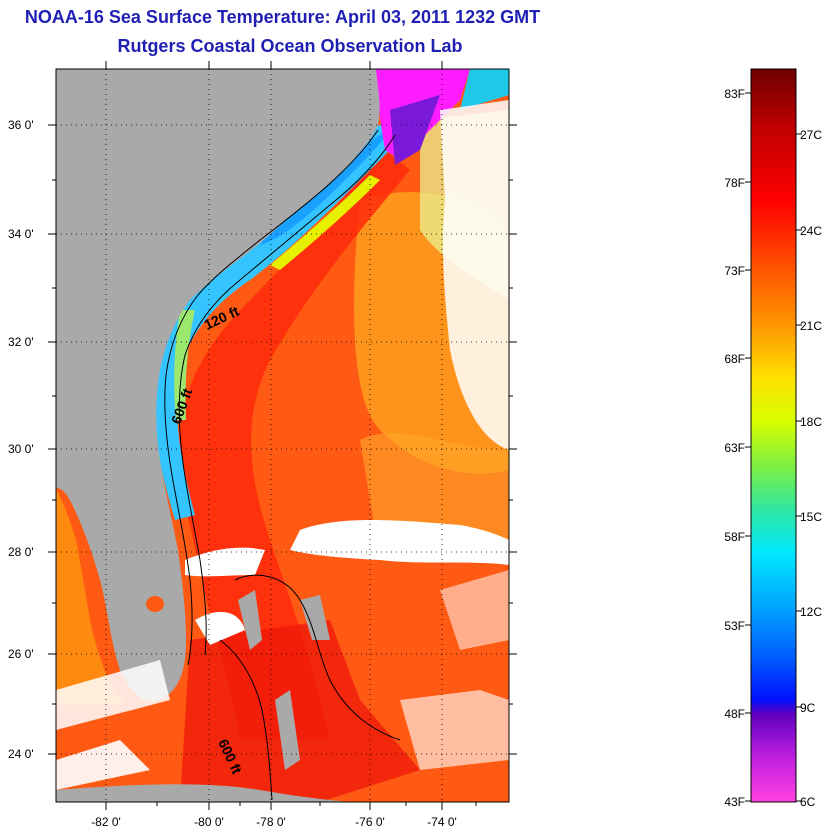 The width and height of the screenshot is (825, 832). I want to click on colorbar-label-c: 6C, so click(808, 802).